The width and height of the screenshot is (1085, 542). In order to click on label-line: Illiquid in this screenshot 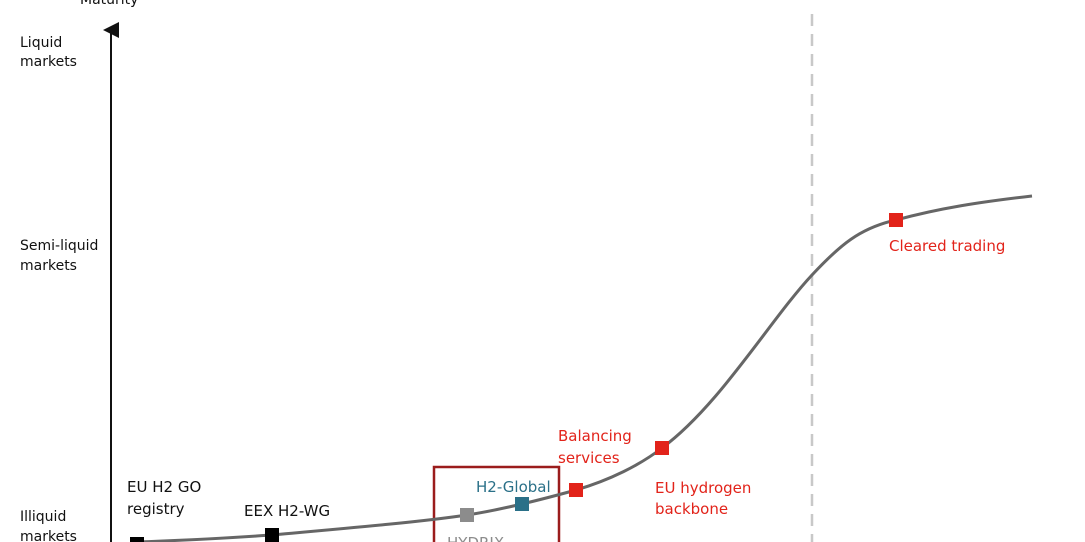, I will do `click(43, 517)`.